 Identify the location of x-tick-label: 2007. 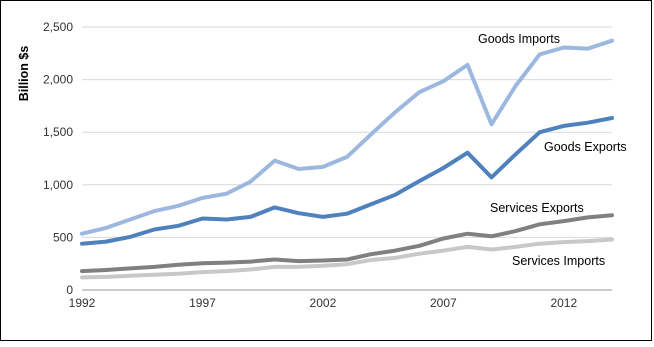
(443, 303).